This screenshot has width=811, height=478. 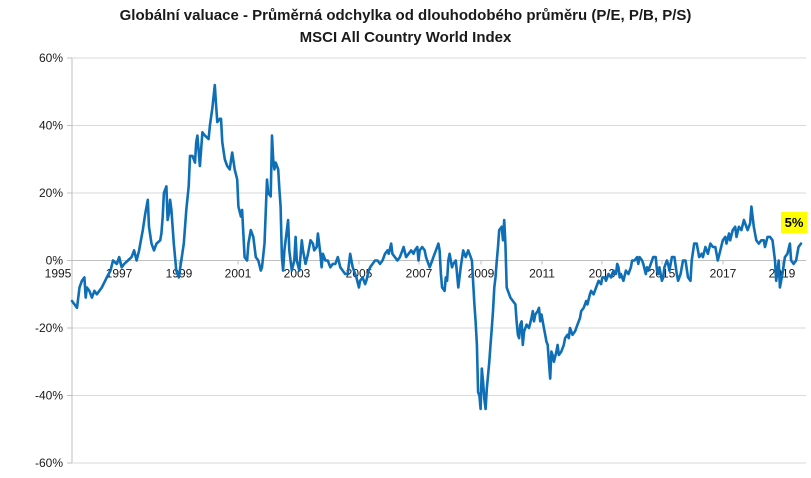 I want to click on x-tick-label-6: 2007, so click(x=419, y=274).